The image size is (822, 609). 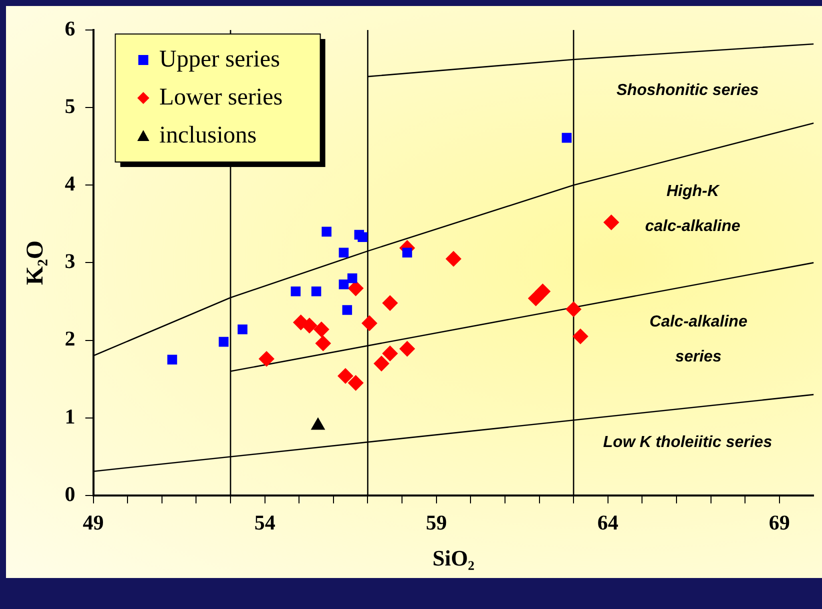 I want to click on x-axis-title: SiO₂, so click(x=453, y=557).